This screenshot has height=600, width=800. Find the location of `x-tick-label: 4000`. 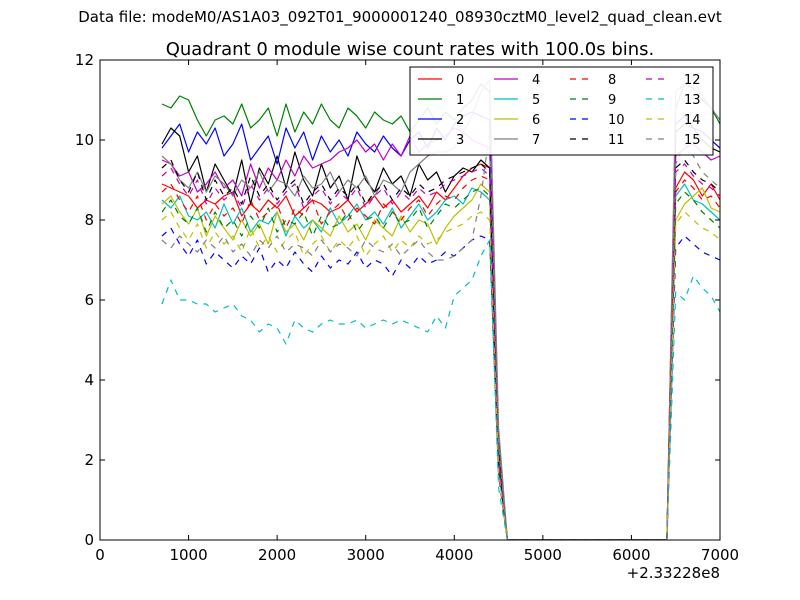

x-tick-label: 4000 is located at coordinates (454, 555).